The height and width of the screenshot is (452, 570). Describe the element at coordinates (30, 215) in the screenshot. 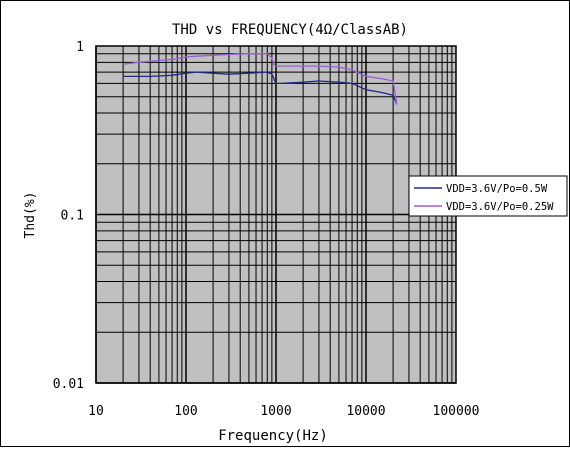

I see `y-axis-label: Thd(%)` at that location.